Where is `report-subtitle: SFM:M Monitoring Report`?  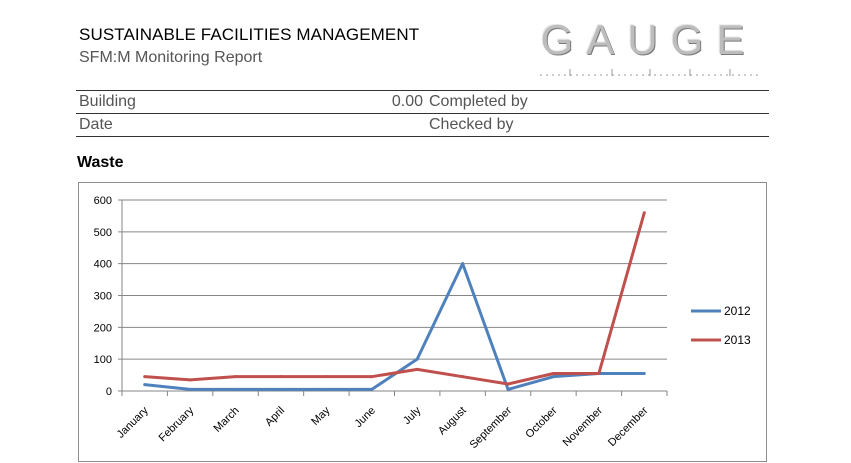 report-subtitle: SFM:M Monitoring Report is located at coordinates (171, 57).